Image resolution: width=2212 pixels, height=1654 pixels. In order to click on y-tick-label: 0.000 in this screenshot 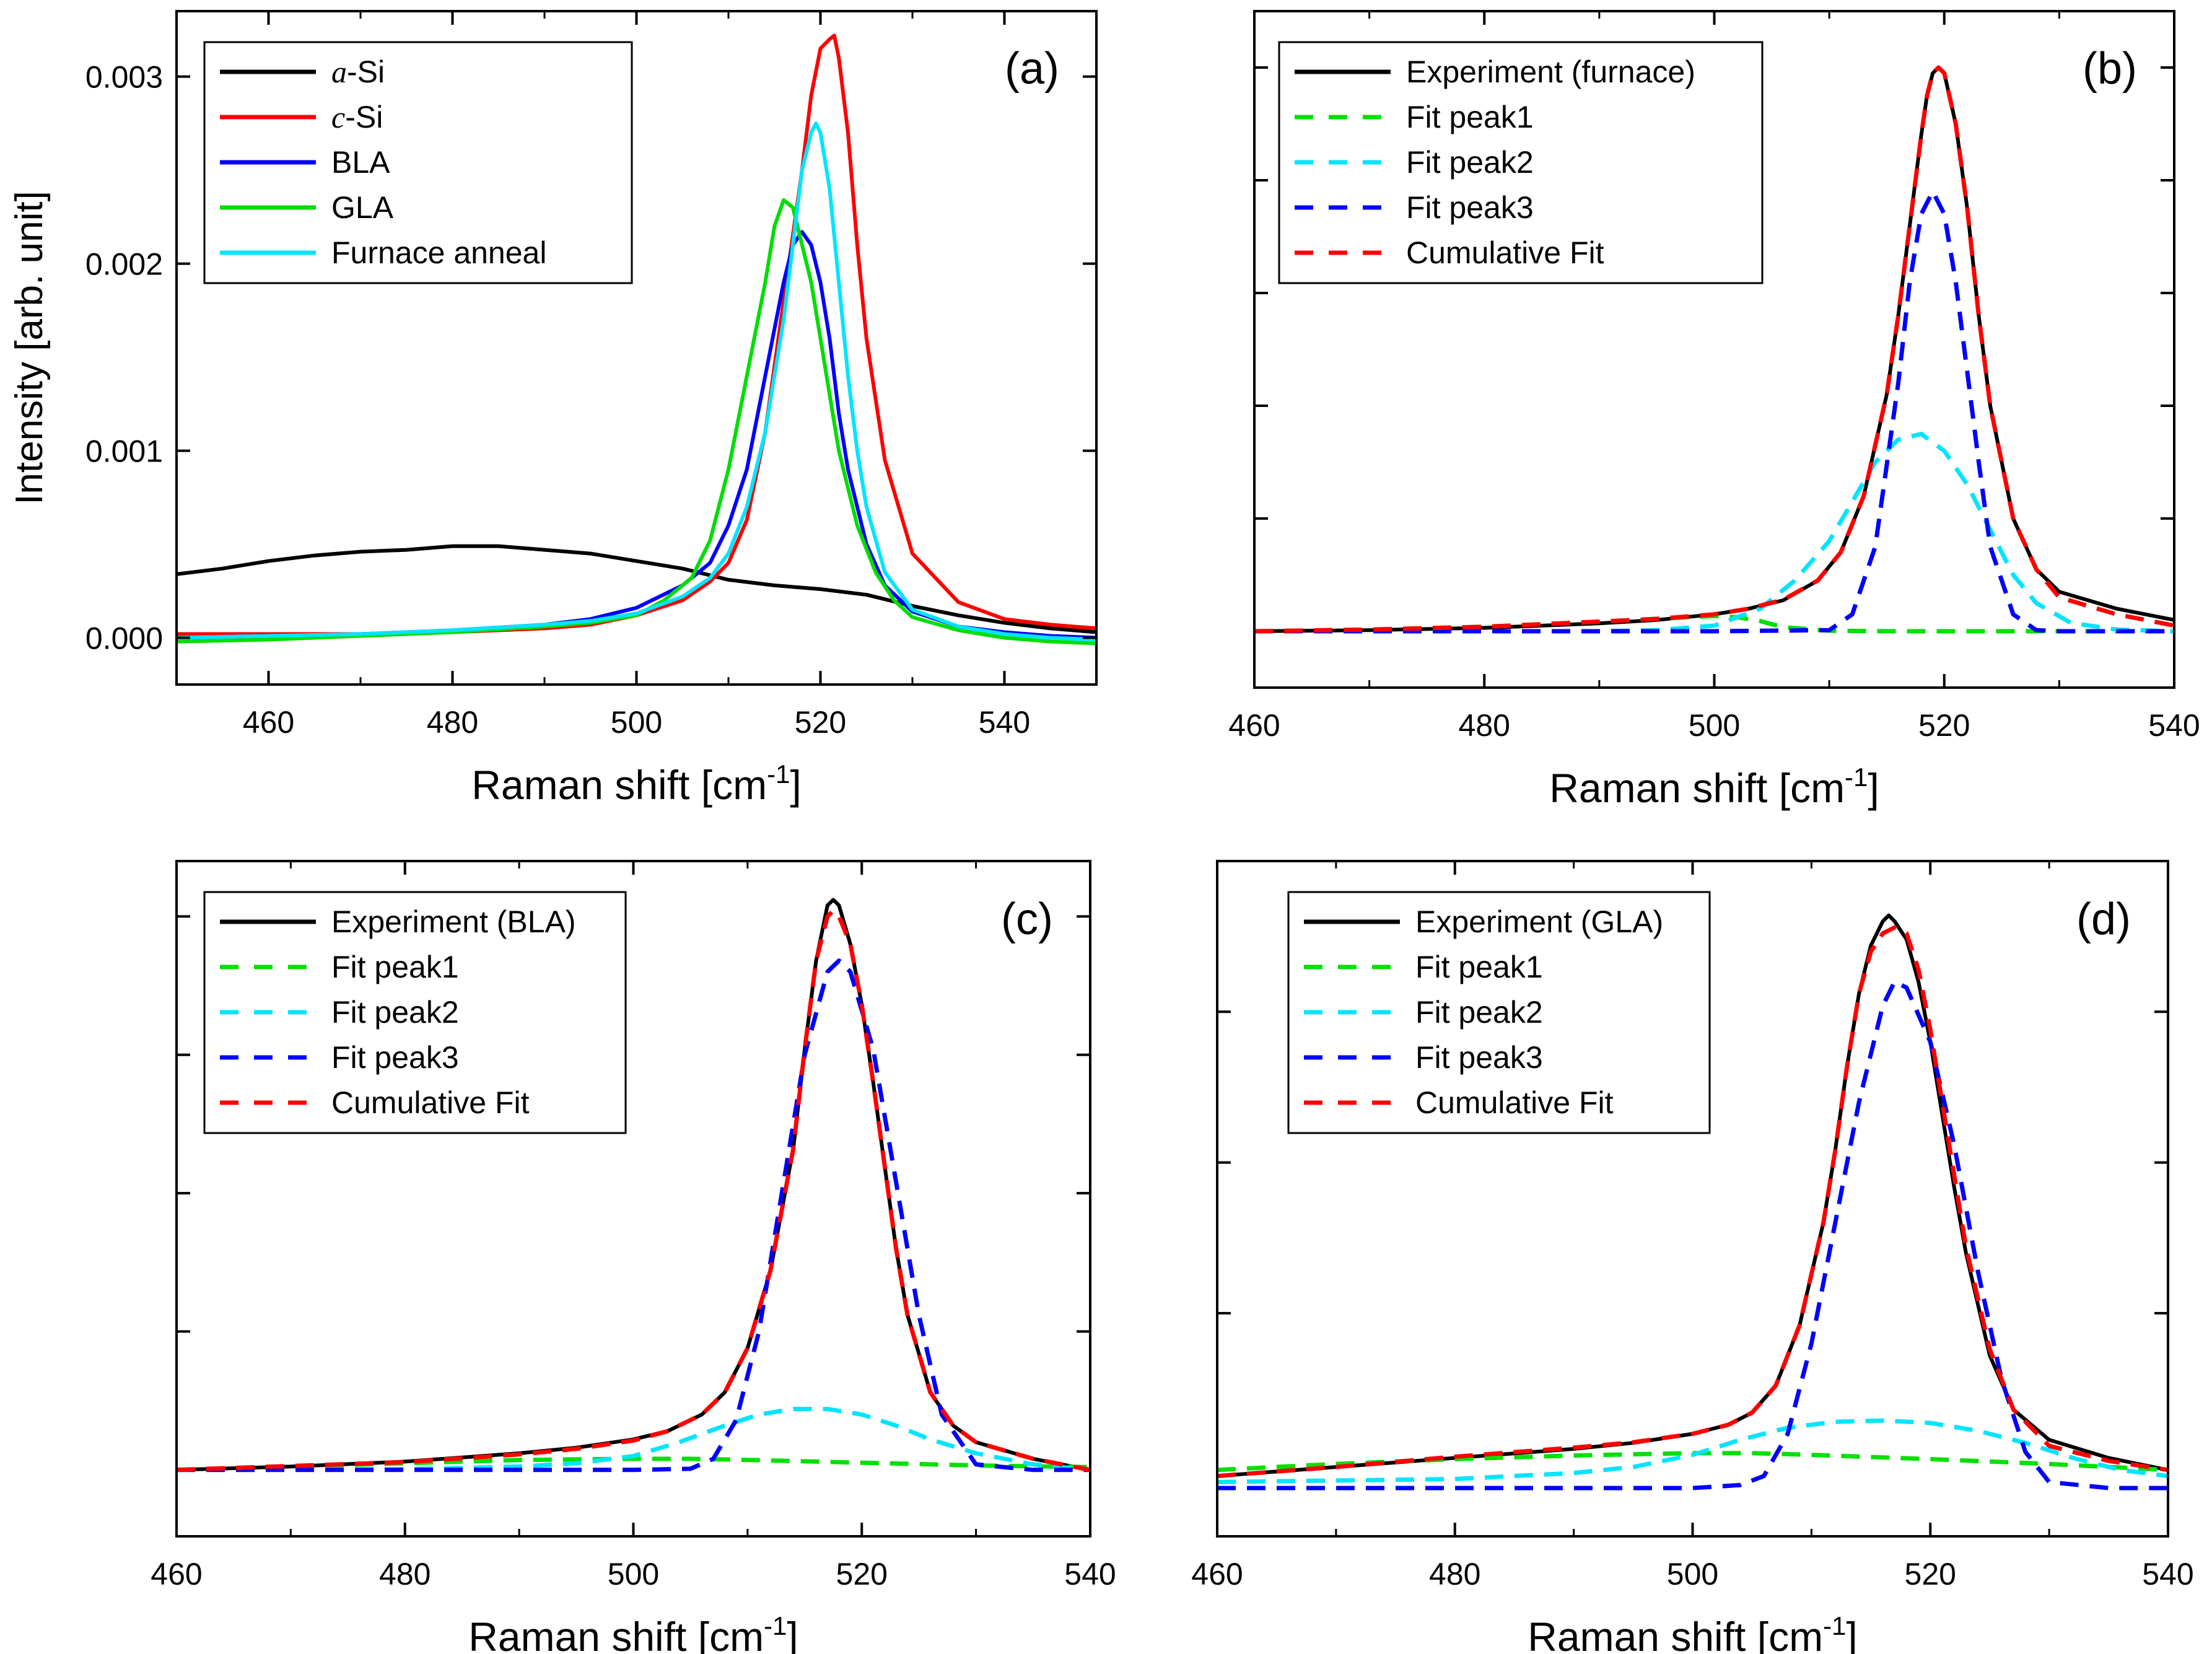, I will do `click(124, 638)`.